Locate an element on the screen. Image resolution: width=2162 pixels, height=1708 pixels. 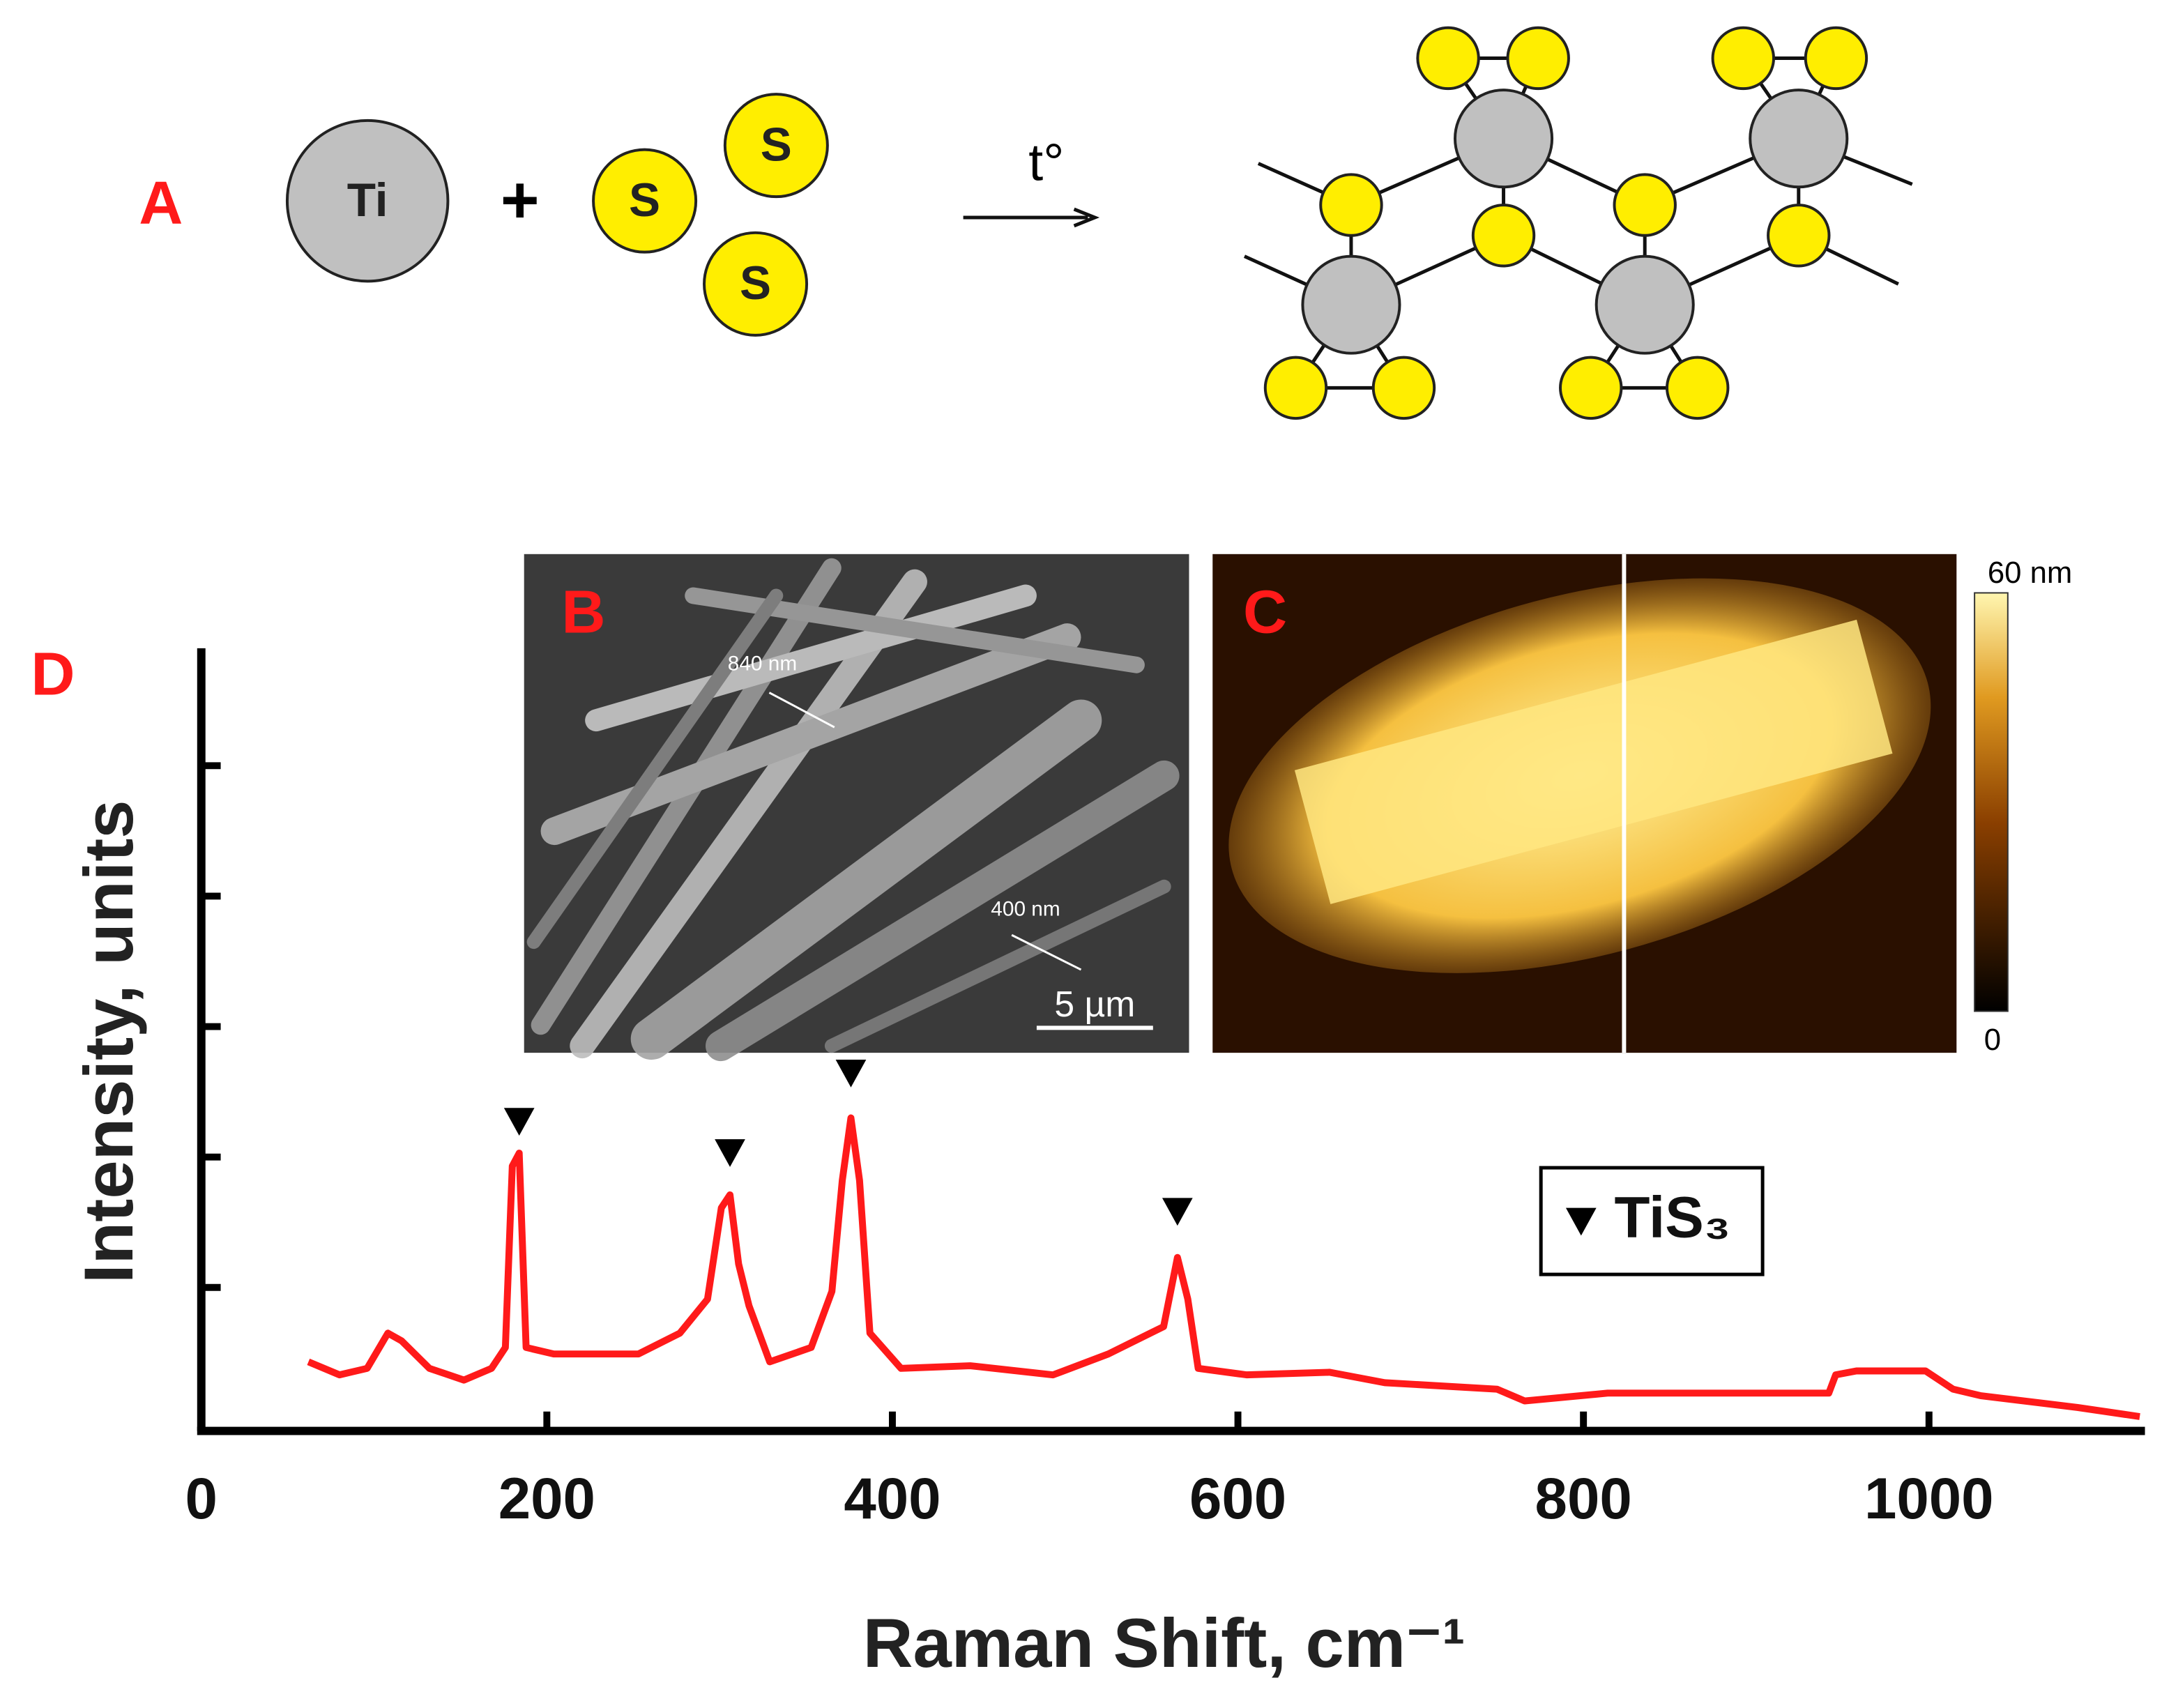
arrow-head is located at coordinates (1086, 217).